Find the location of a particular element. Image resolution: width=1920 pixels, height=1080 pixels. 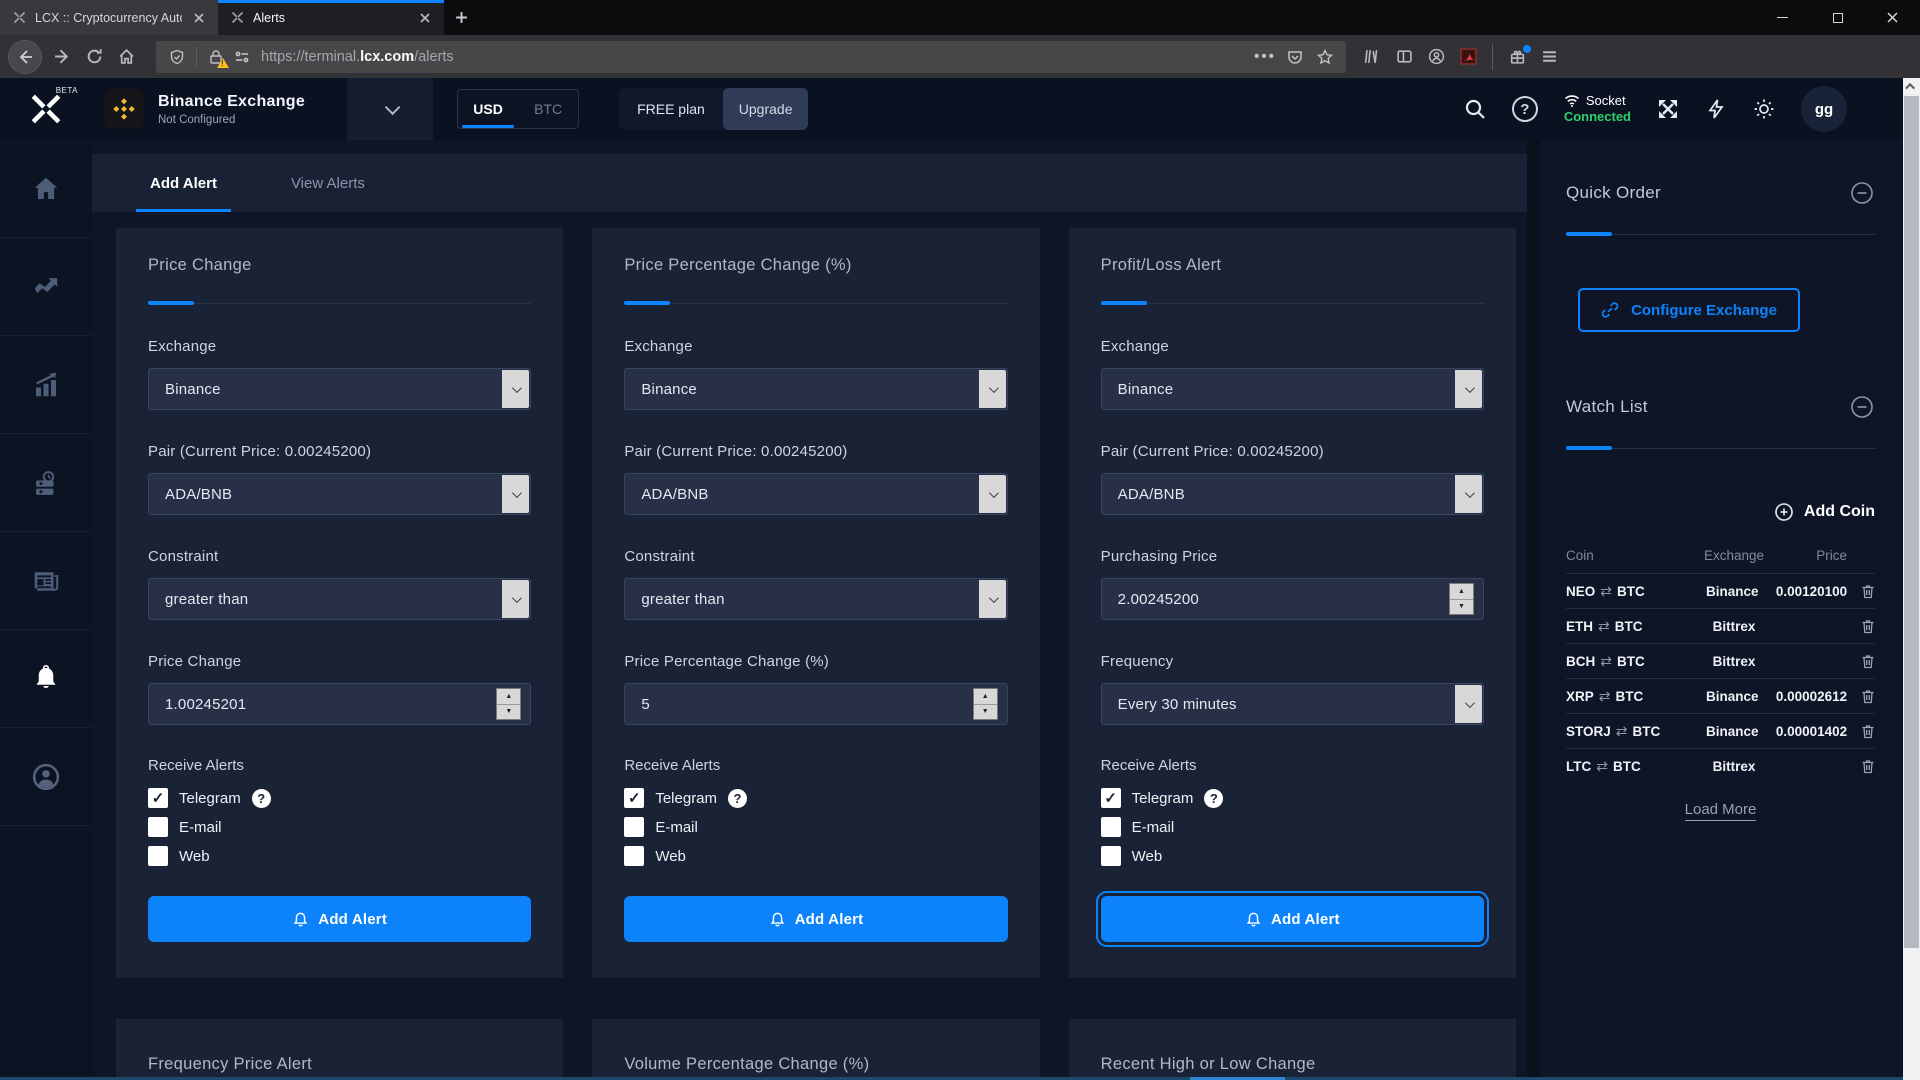

horizontal-scrollbar-thumb is located at coordinates (1237, 1078).